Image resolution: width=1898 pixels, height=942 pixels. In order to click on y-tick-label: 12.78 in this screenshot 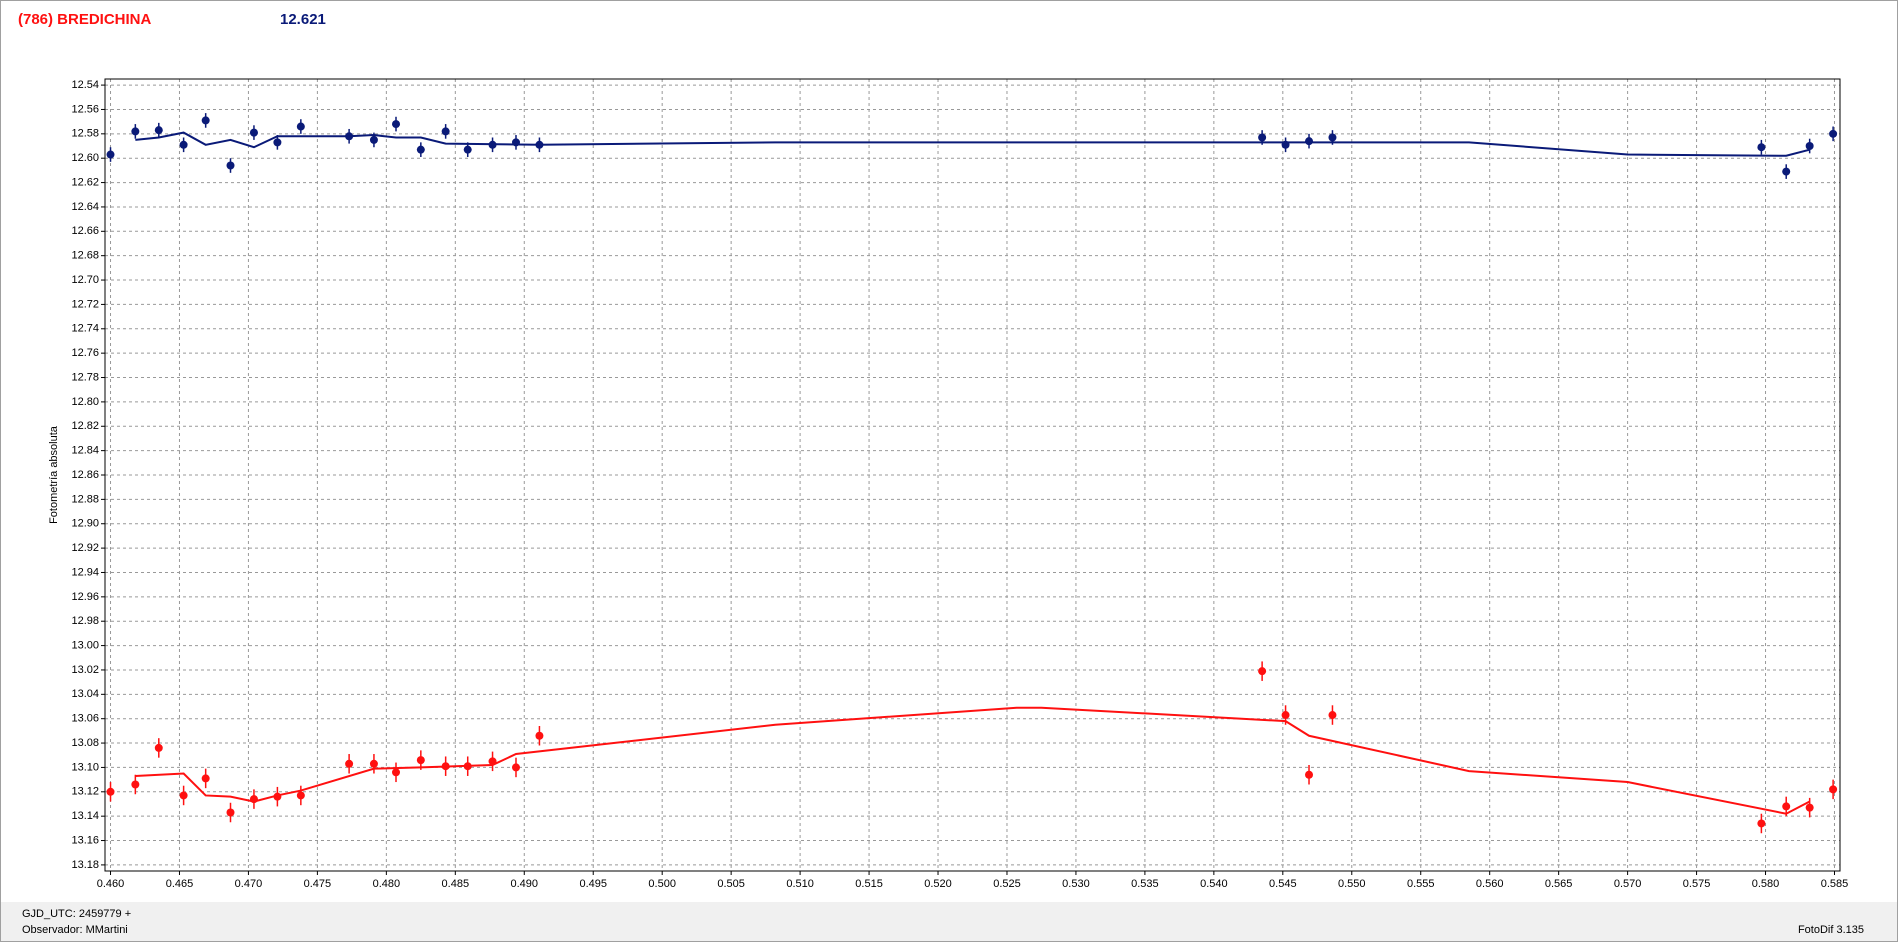, I will do `click(85, 377)`.